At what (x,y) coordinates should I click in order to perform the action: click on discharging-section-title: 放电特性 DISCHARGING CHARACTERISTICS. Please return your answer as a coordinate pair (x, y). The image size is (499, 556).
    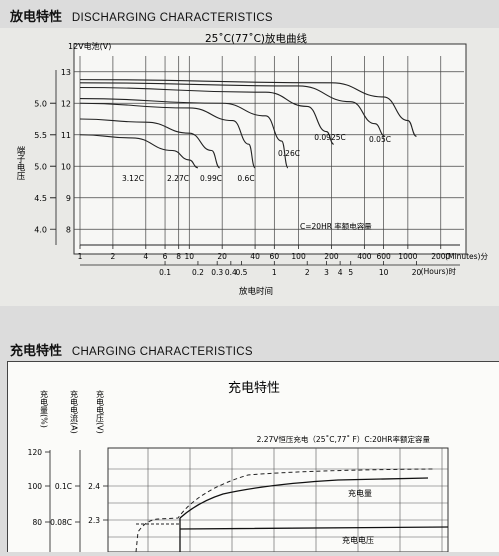
    Looking at the image, I should click on (141, 15).